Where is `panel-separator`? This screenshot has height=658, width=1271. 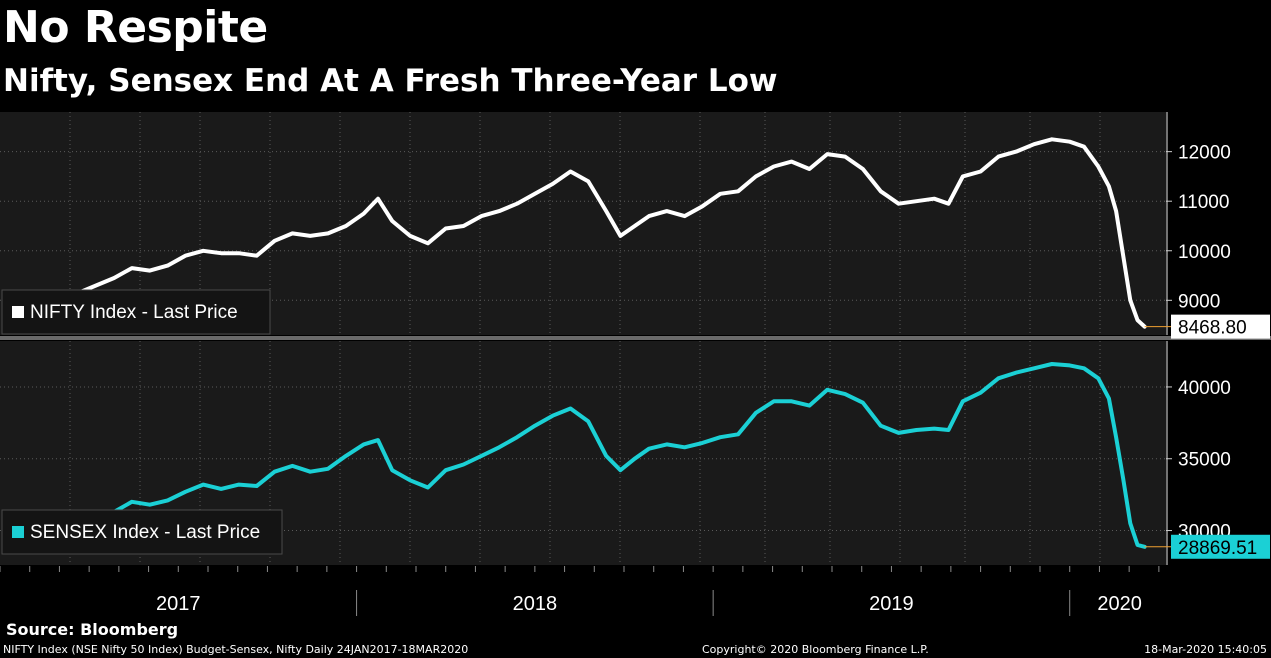
panel-separator is located at coordinates (635, 338).